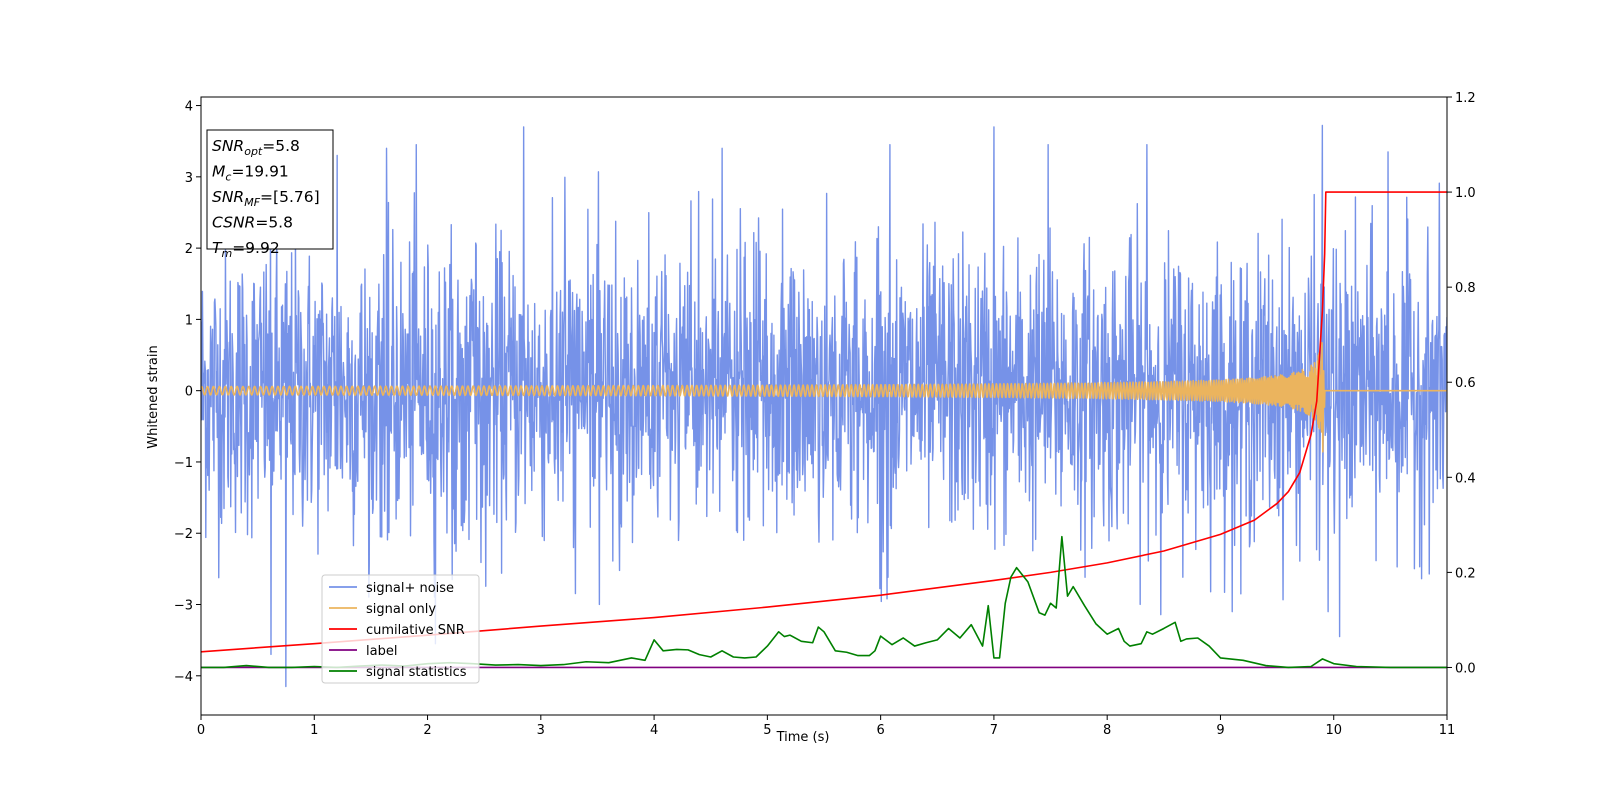 This screenshot has width=1600, height=800. I want to click on series-line-signal-only, so click(824, 397).